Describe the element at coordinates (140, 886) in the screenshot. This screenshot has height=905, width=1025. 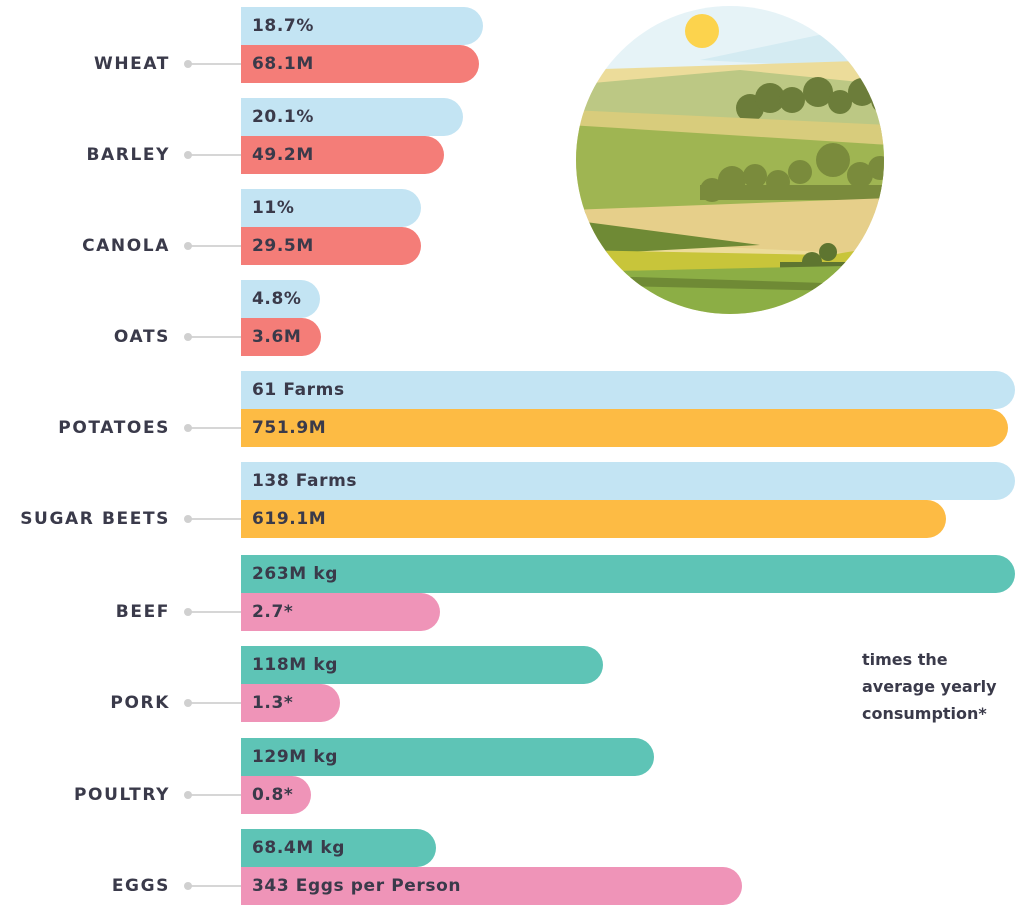
I see `row-label: EGGS` at that location.